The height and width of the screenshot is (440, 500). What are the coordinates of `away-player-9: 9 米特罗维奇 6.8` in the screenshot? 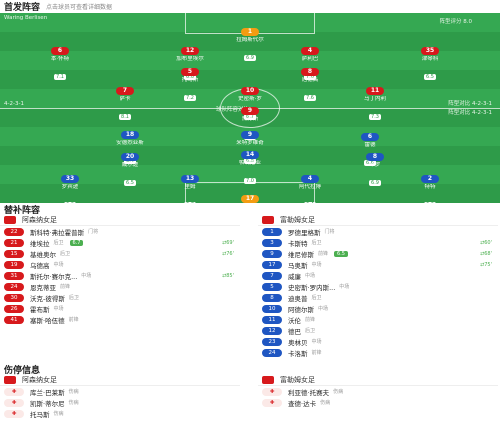 It's located at (250, 143).